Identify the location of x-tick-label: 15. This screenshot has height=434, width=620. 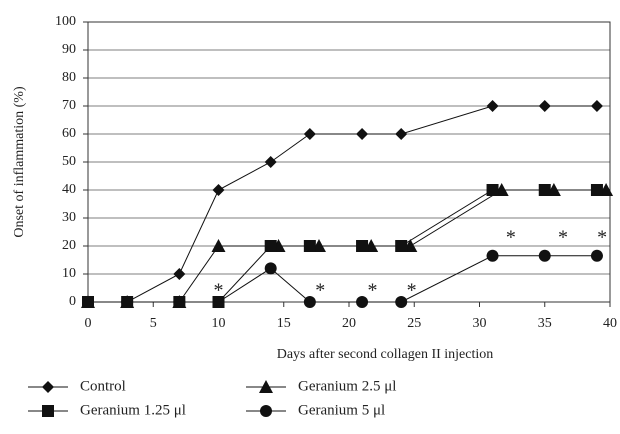
(284, 323).